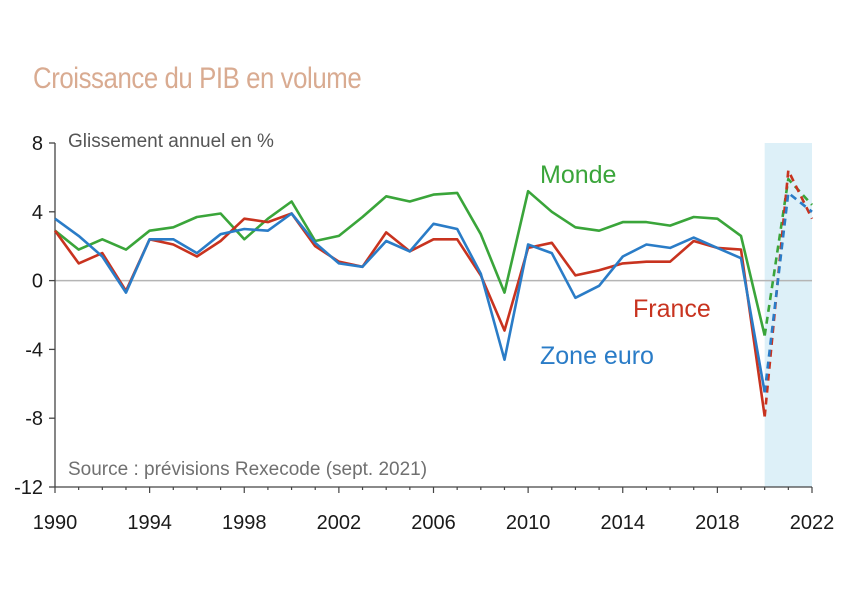 The height and width of the screenshot is (600, 858). What do you see at coordinates (433, 523) in the screenshot?
I see `x-tick-label: 2006` at bounding box center [433, 523].